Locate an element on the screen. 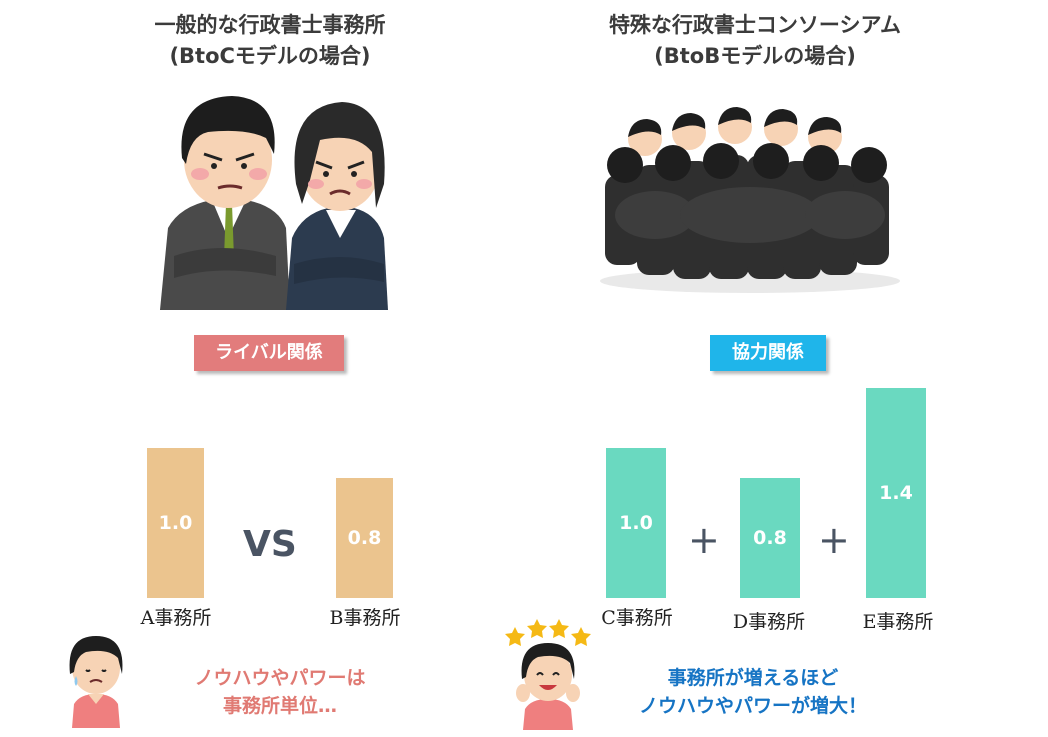 The width and height of the screenshot is (1048, 737). right-title: 特殊な行政書士コンソーシアム (BtoBモデルの場合) is located at coordinates (755, 41).